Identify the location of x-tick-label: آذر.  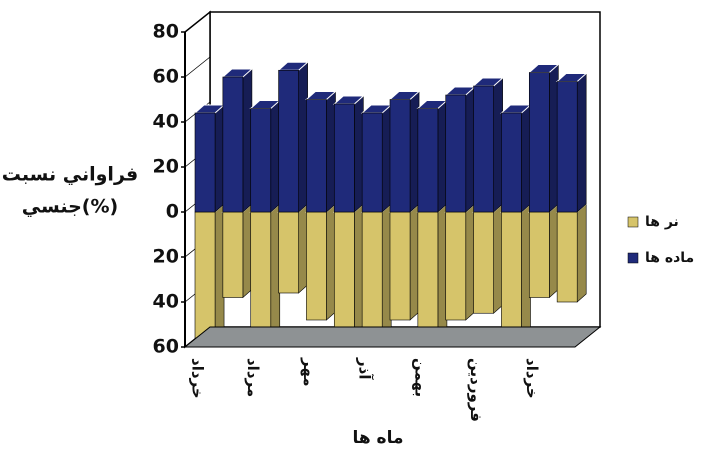
(365, 368).